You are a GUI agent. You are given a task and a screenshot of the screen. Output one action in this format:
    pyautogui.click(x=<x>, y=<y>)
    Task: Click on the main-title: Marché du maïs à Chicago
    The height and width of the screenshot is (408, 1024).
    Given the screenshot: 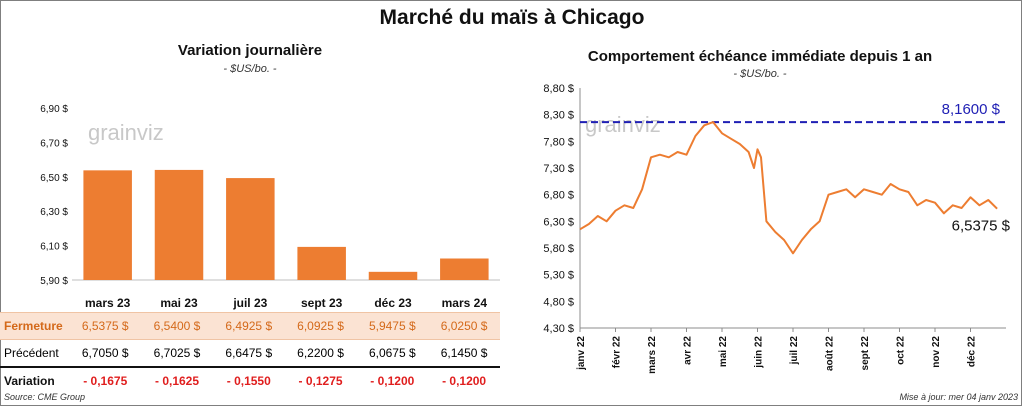 What is the action you would take?
    pyautogui.click(x=512, y=17)
    